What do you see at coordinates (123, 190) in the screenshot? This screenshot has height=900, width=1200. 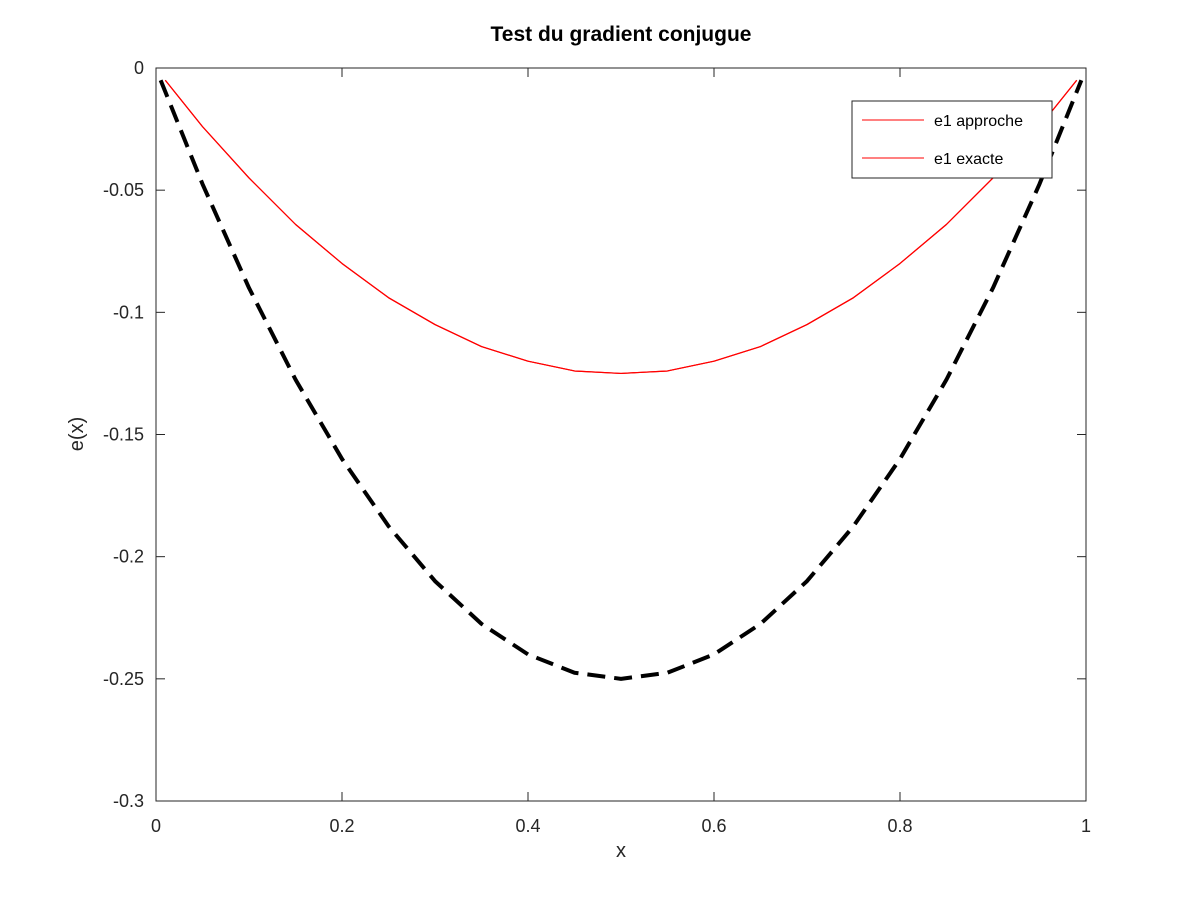 I see `y-tick-label: -0.05` at bounding box center [123, 190].